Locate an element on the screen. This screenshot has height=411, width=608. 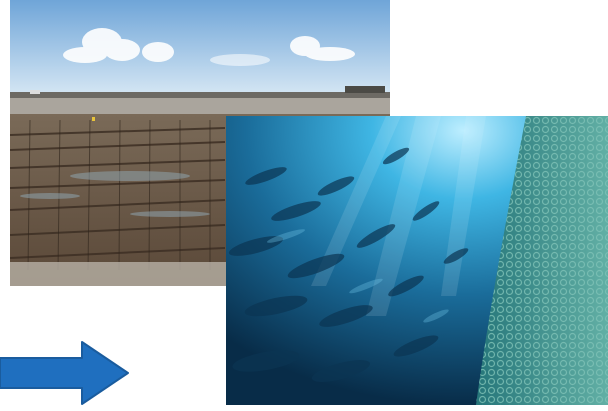
right-arrow-icon is located at coordinates (67, 373).